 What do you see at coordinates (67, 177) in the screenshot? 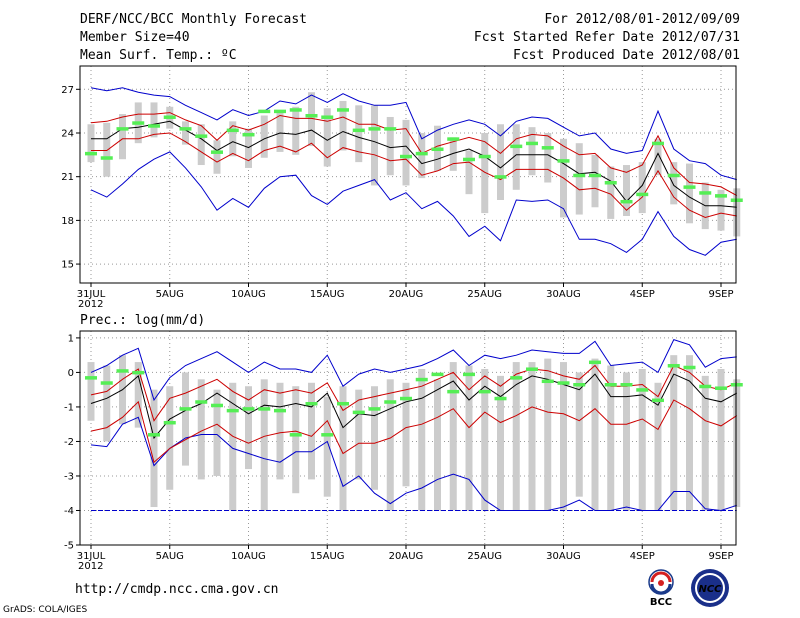
I see `y-tick-label: 21` at bounding box center [67, 177].